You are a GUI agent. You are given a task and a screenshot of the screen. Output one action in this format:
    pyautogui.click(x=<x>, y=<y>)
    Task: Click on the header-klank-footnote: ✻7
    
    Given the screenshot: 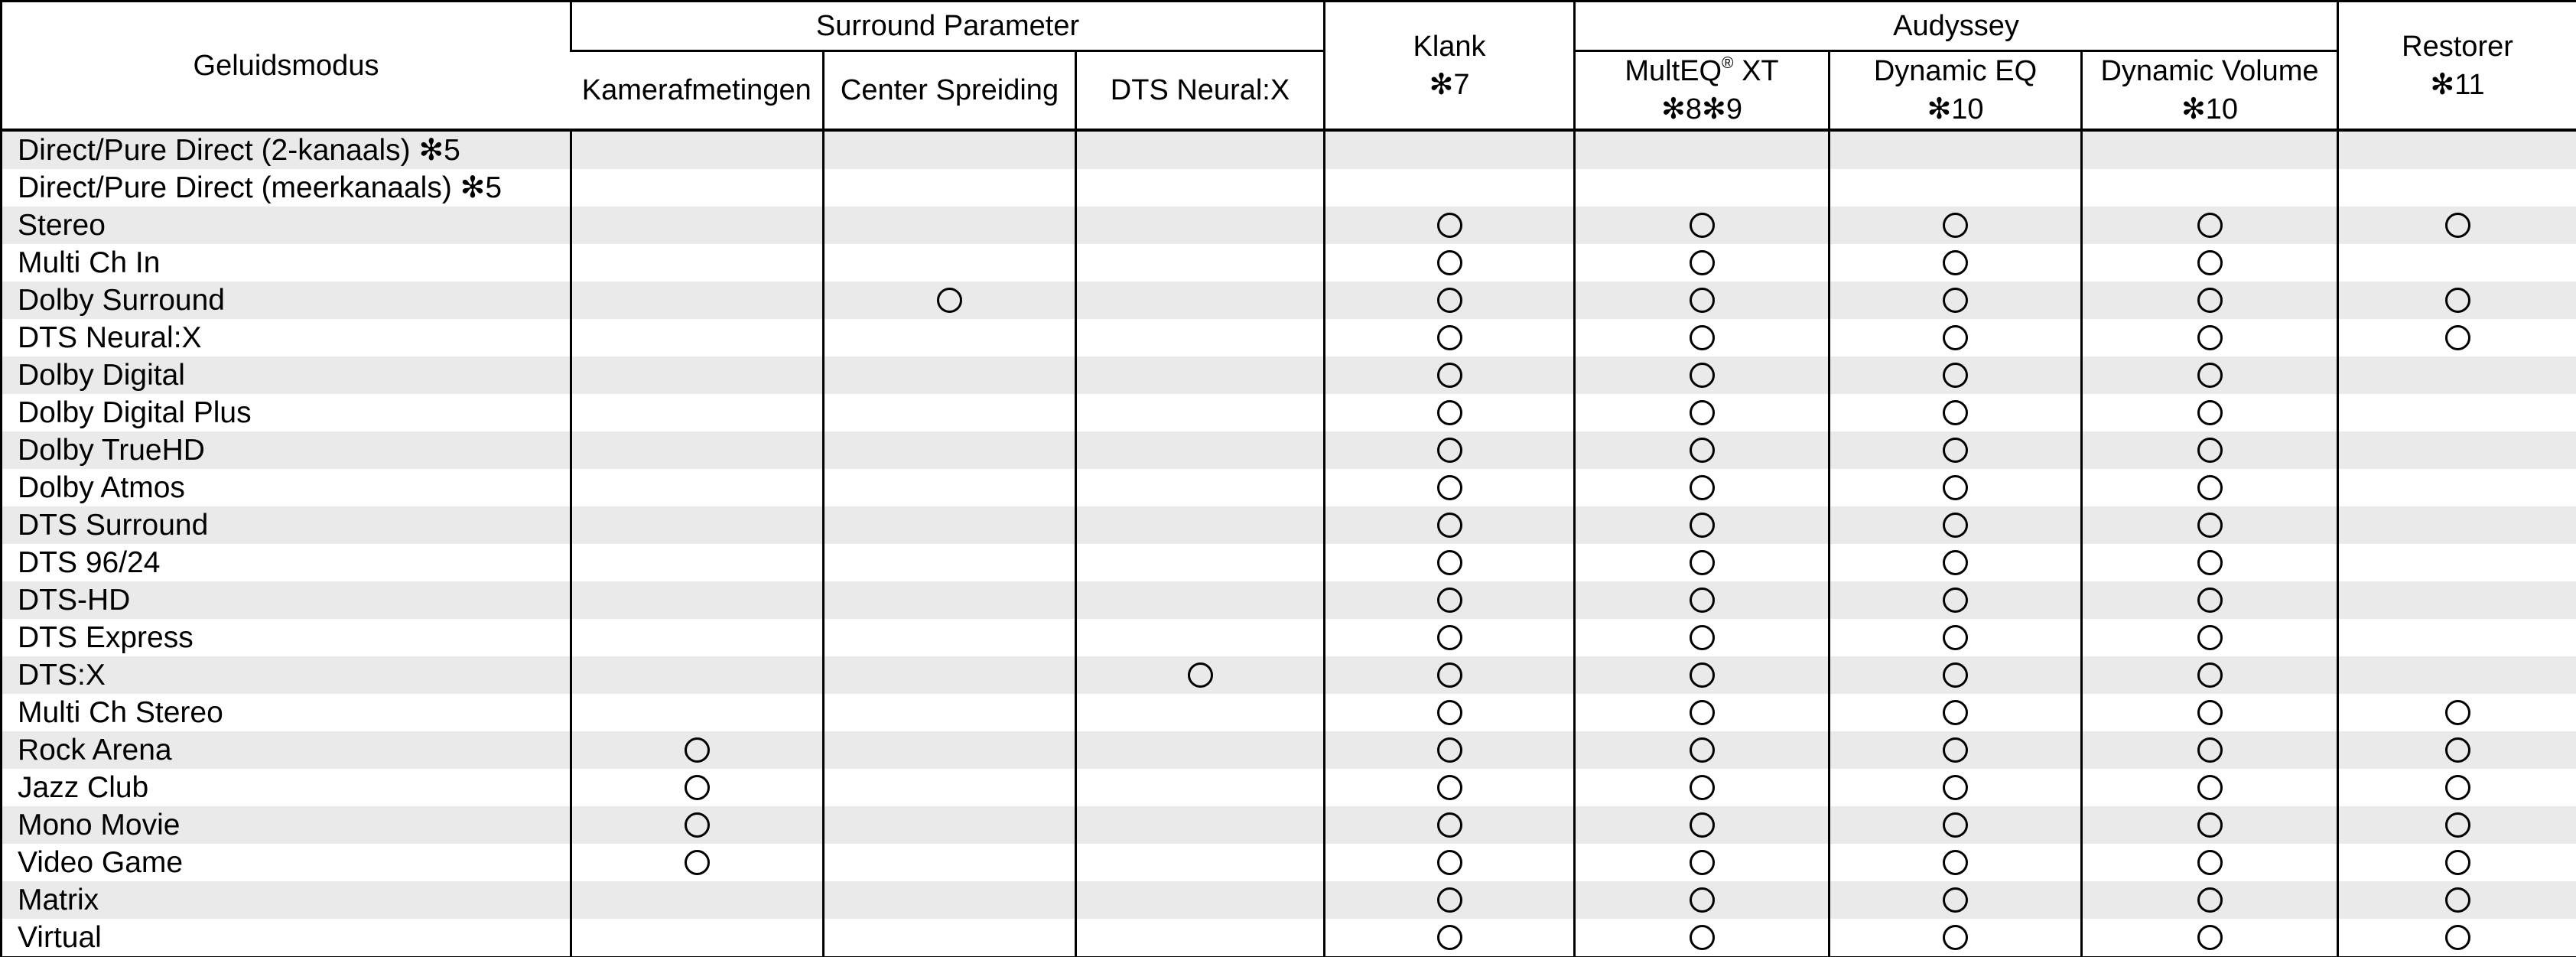 What is the action you would take?
    pyautogui.click(x=1449, y=85)
    